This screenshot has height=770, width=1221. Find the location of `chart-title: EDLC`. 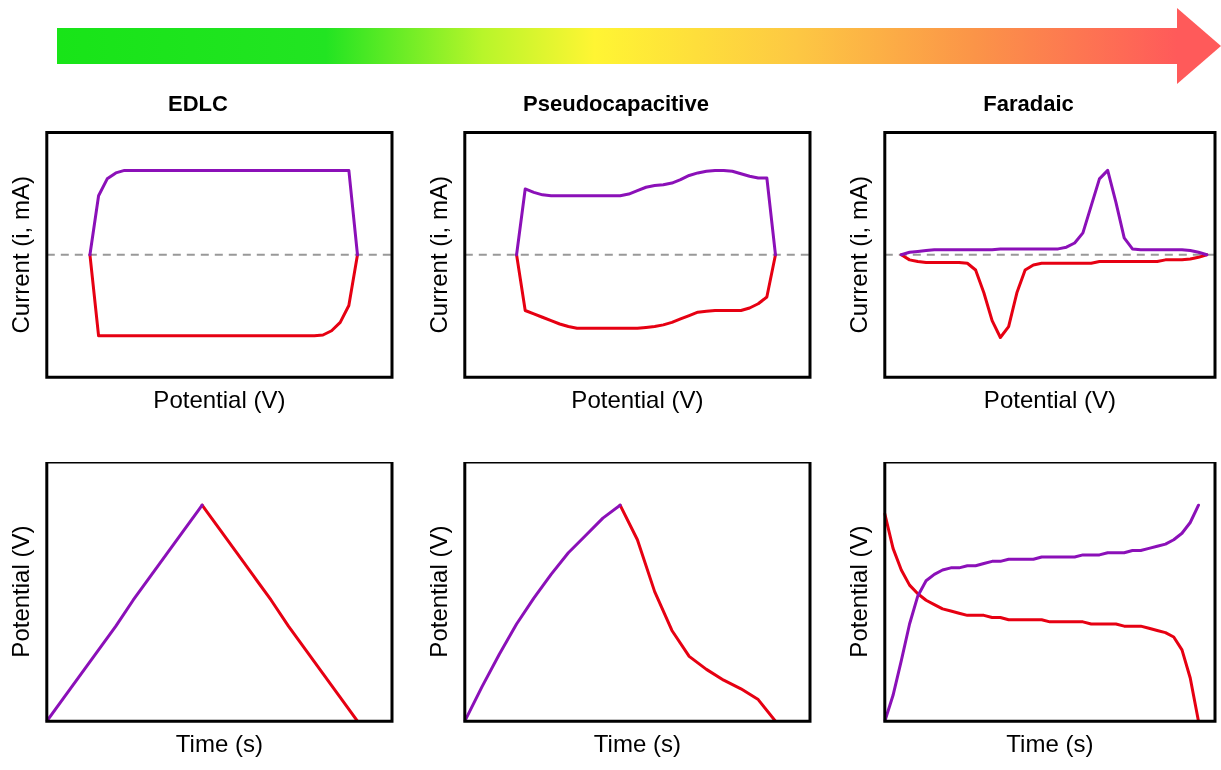

chart-title: EDLC is located at coordinates (198, 104).